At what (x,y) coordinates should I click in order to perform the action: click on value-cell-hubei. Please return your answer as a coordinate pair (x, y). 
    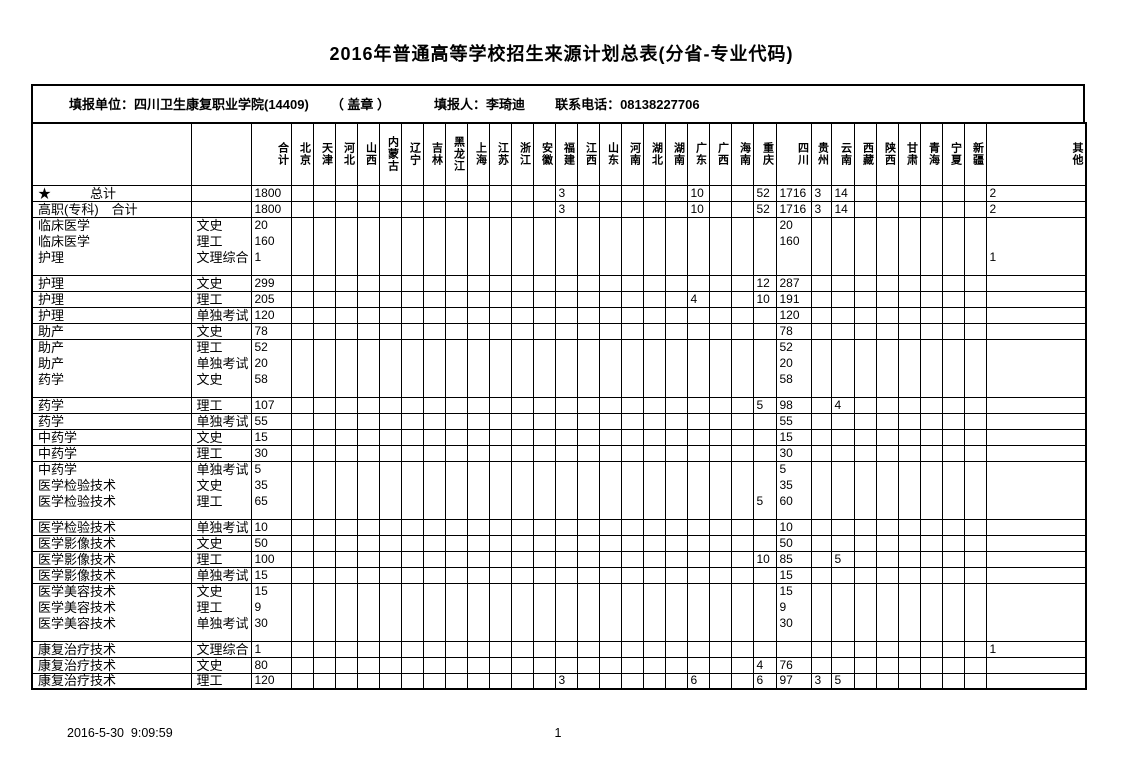
    Looking at the image, I should click on (654, 649).